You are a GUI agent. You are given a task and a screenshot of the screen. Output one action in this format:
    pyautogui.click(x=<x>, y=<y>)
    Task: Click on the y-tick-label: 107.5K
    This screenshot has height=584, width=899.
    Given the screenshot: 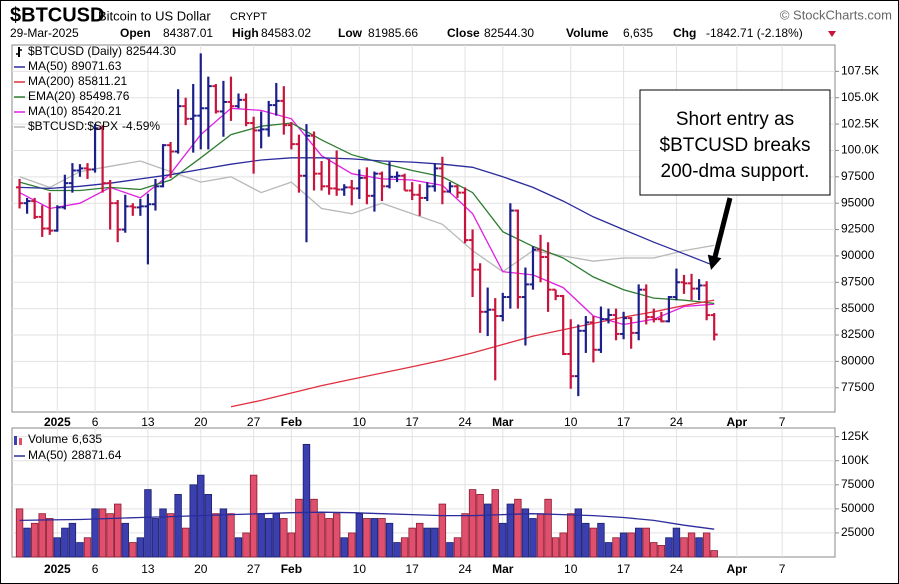 What is the action you would take?
    pyautogui.click(x=860, y=71)
    